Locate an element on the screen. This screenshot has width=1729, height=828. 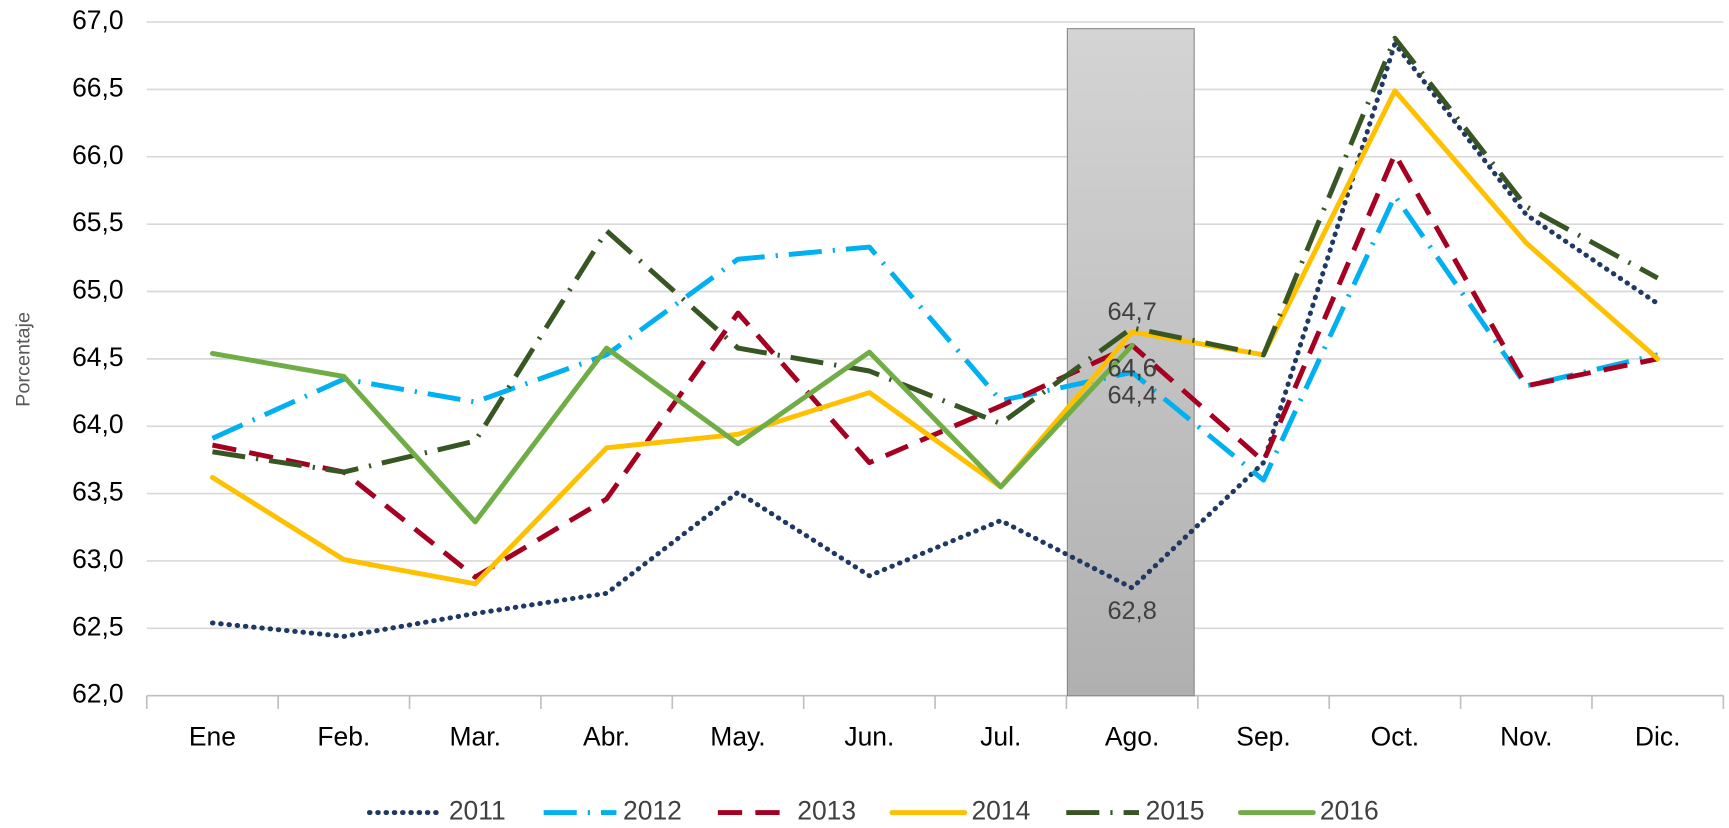
x-tick-label: Abr. is located at coordinates (606, 737).